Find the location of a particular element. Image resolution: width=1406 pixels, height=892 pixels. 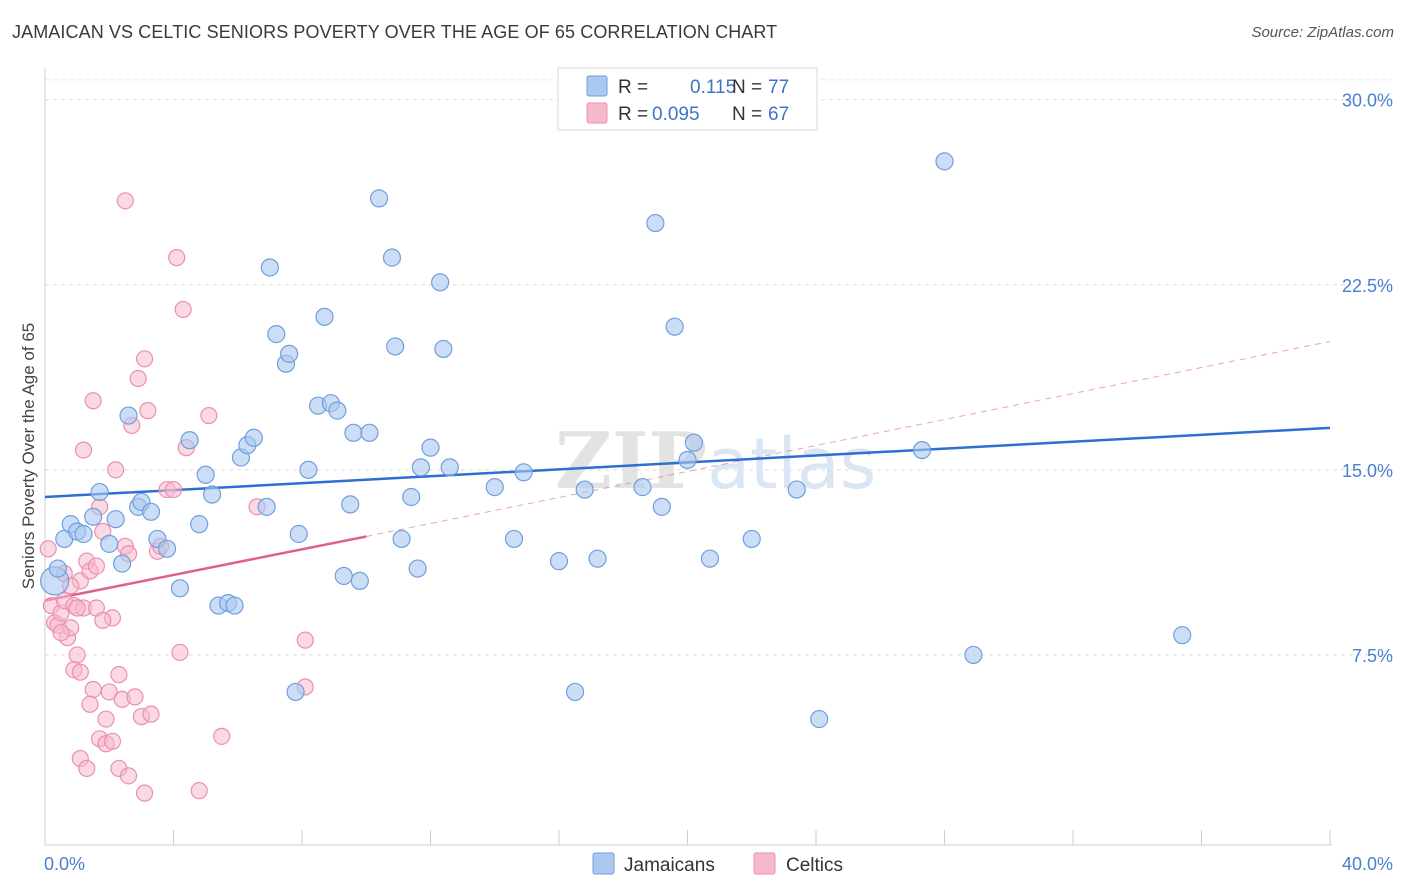

y-tick-label-3: 30.0% is located at coordinates (1367, 101).